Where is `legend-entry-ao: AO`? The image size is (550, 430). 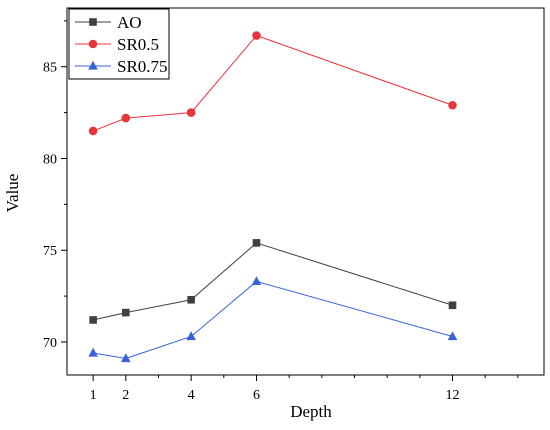
legend-entry-ao: AO is located at coordinates (108, 22).